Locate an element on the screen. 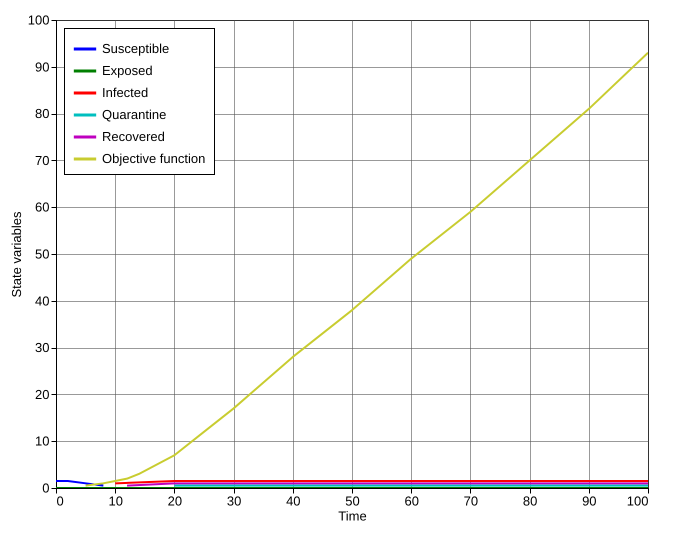  x-tick-label: 20 is located at coordinates (175, 501).